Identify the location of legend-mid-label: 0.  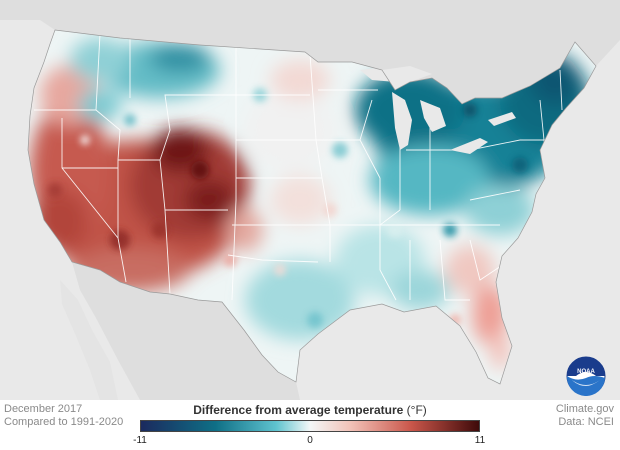
(310, 440).